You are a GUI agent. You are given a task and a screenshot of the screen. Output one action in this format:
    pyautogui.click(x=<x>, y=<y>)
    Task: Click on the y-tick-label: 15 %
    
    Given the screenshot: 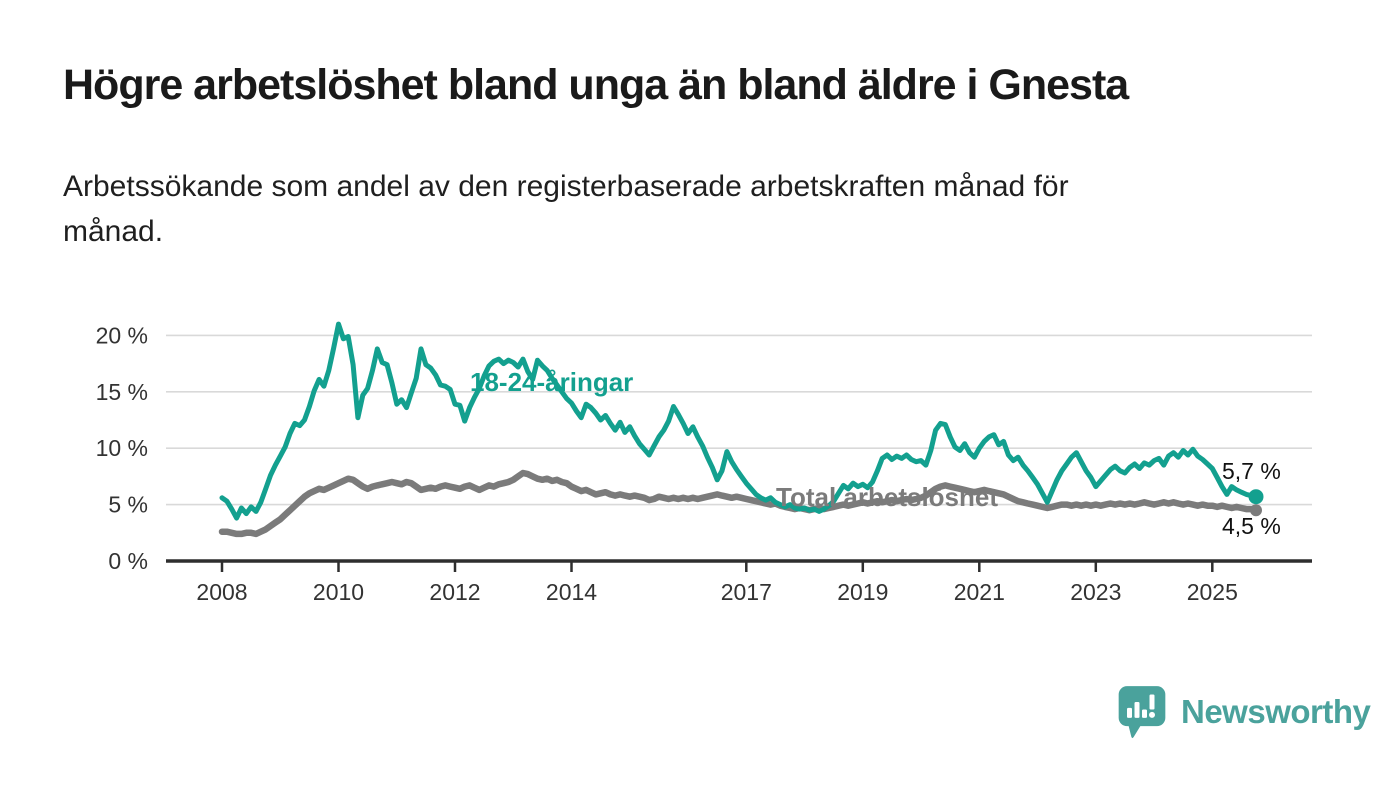 What is the action you would take?
    pyautogui.click(x=122, y=392)
    